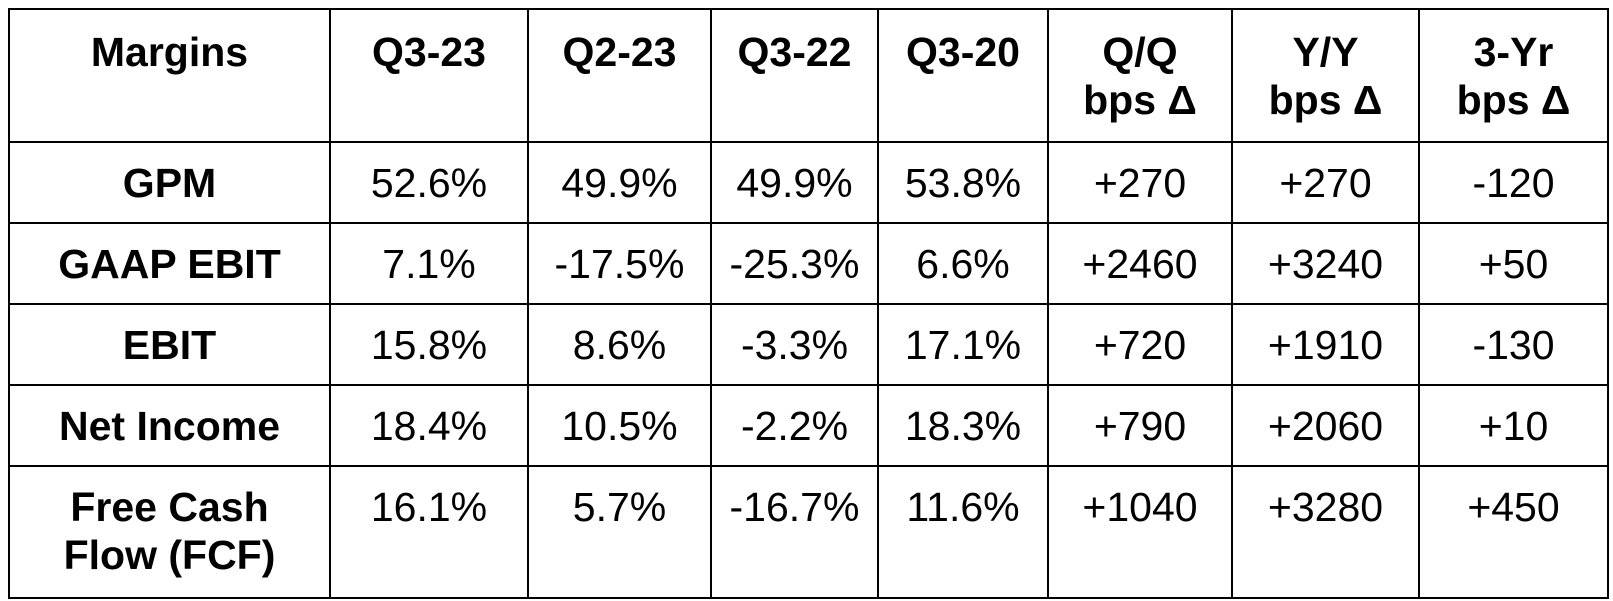 The image size is (1613, 601). Describe the element at coordinates (619, 263) in the screenshot. I see `table-cell: -17.5%` at that location.